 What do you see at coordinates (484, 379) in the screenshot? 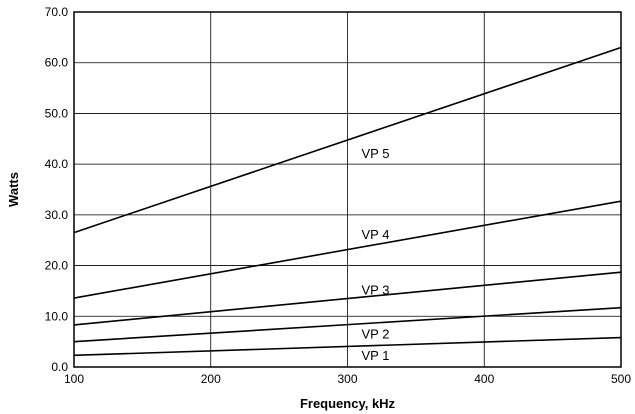
I see `x-tick-label: 400` at bounding box center [484, 379].